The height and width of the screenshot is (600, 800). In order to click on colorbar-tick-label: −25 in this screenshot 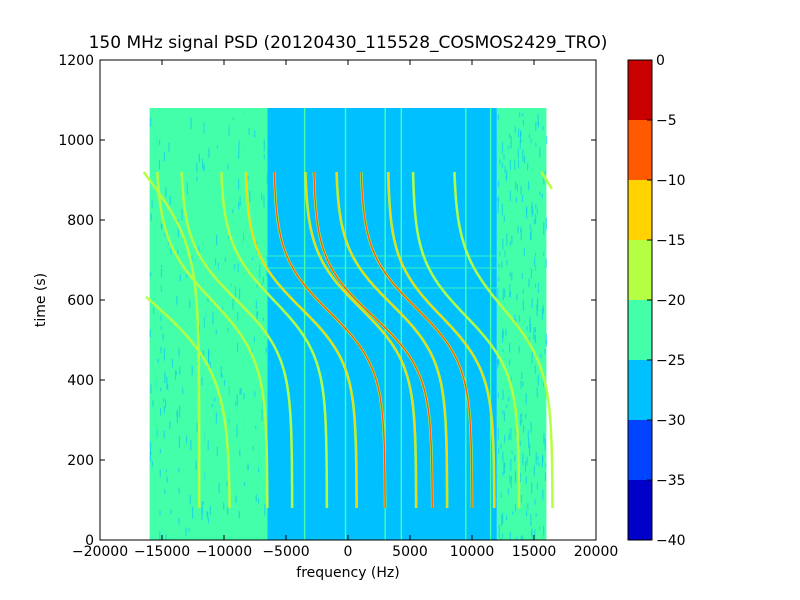, I will do `click(671, 361)`.